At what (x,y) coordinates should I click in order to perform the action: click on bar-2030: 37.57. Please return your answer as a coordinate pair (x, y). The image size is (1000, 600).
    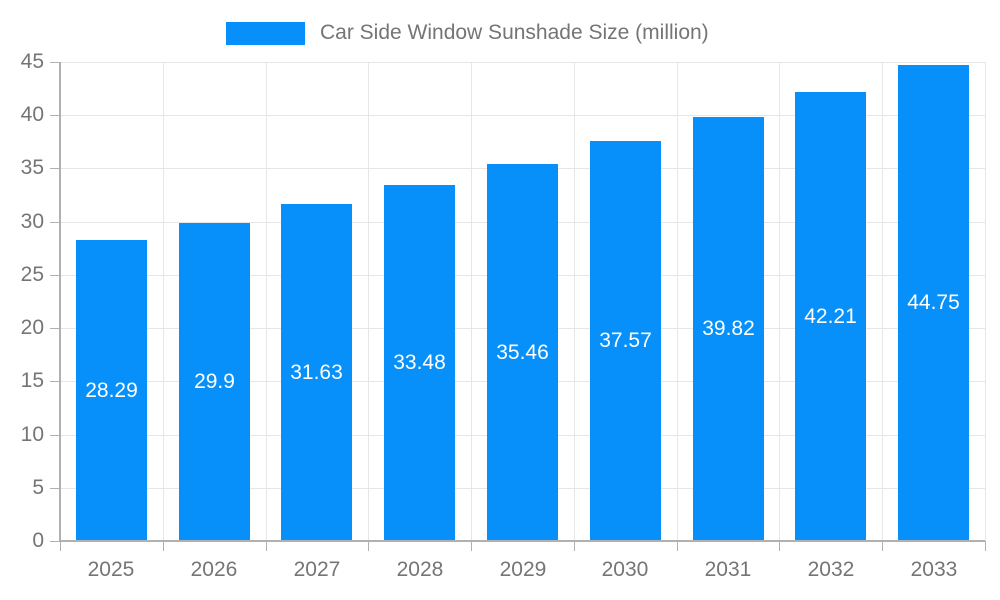
    Looking at the image, I should click on (625, 341).